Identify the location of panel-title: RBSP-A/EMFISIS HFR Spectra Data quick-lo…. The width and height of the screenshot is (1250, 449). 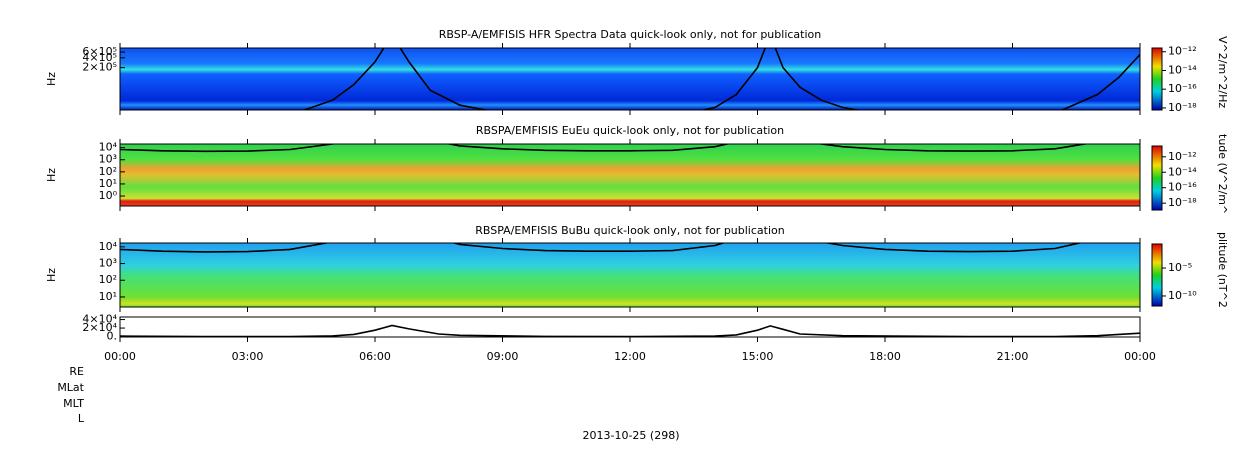
(630, 34).